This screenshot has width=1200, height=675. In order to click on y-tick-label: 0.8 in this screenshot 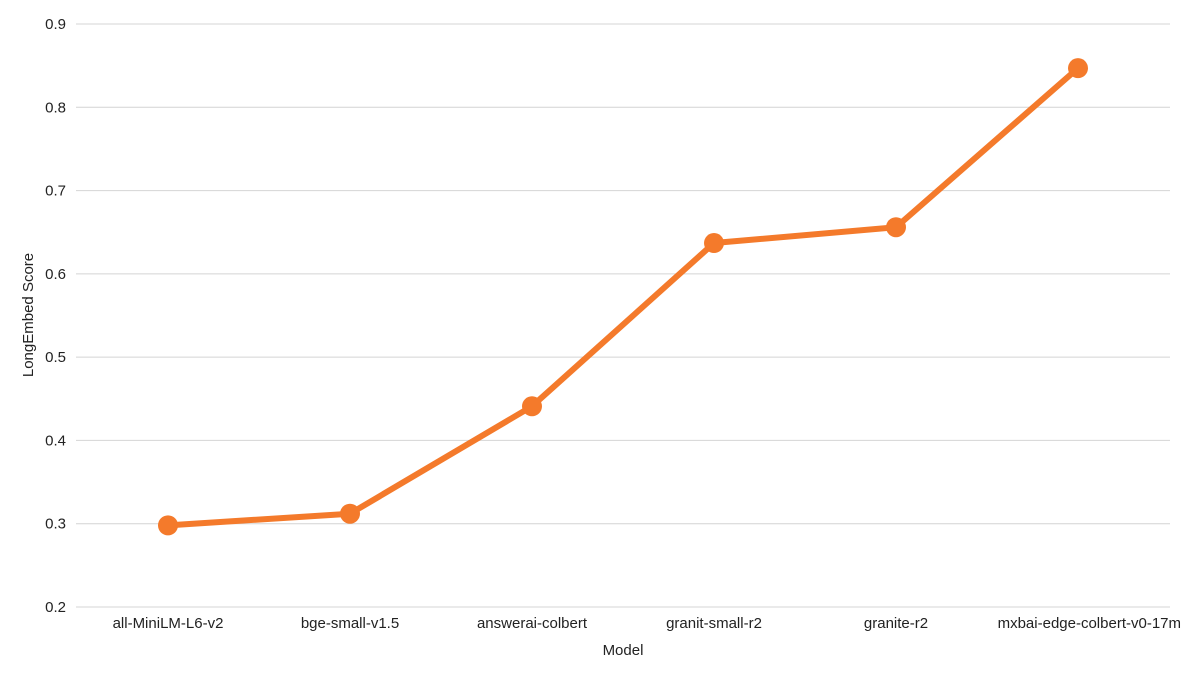, I will do `click(55, 107)`.